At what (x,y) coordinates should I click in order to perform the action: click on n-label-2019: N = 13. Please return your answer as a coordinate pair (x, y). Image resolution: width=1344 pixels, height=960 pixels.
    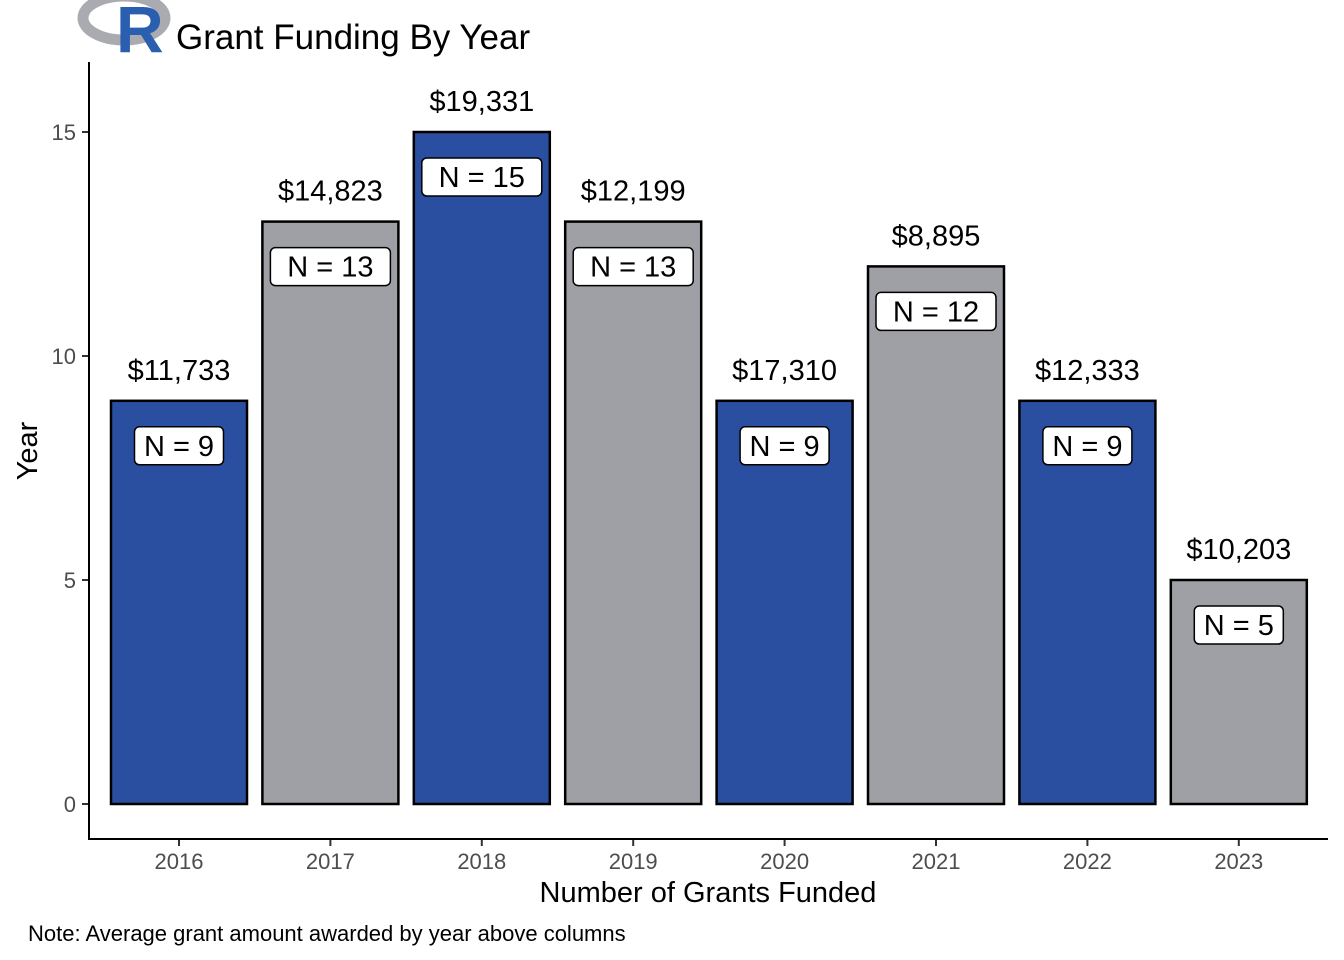
    Looking at the image, I should click on (633, 268).